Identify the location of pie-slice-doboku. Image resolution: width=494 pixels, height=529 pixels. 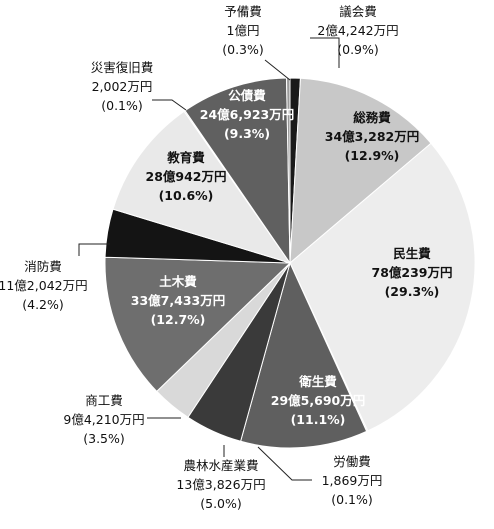
(198, 324).